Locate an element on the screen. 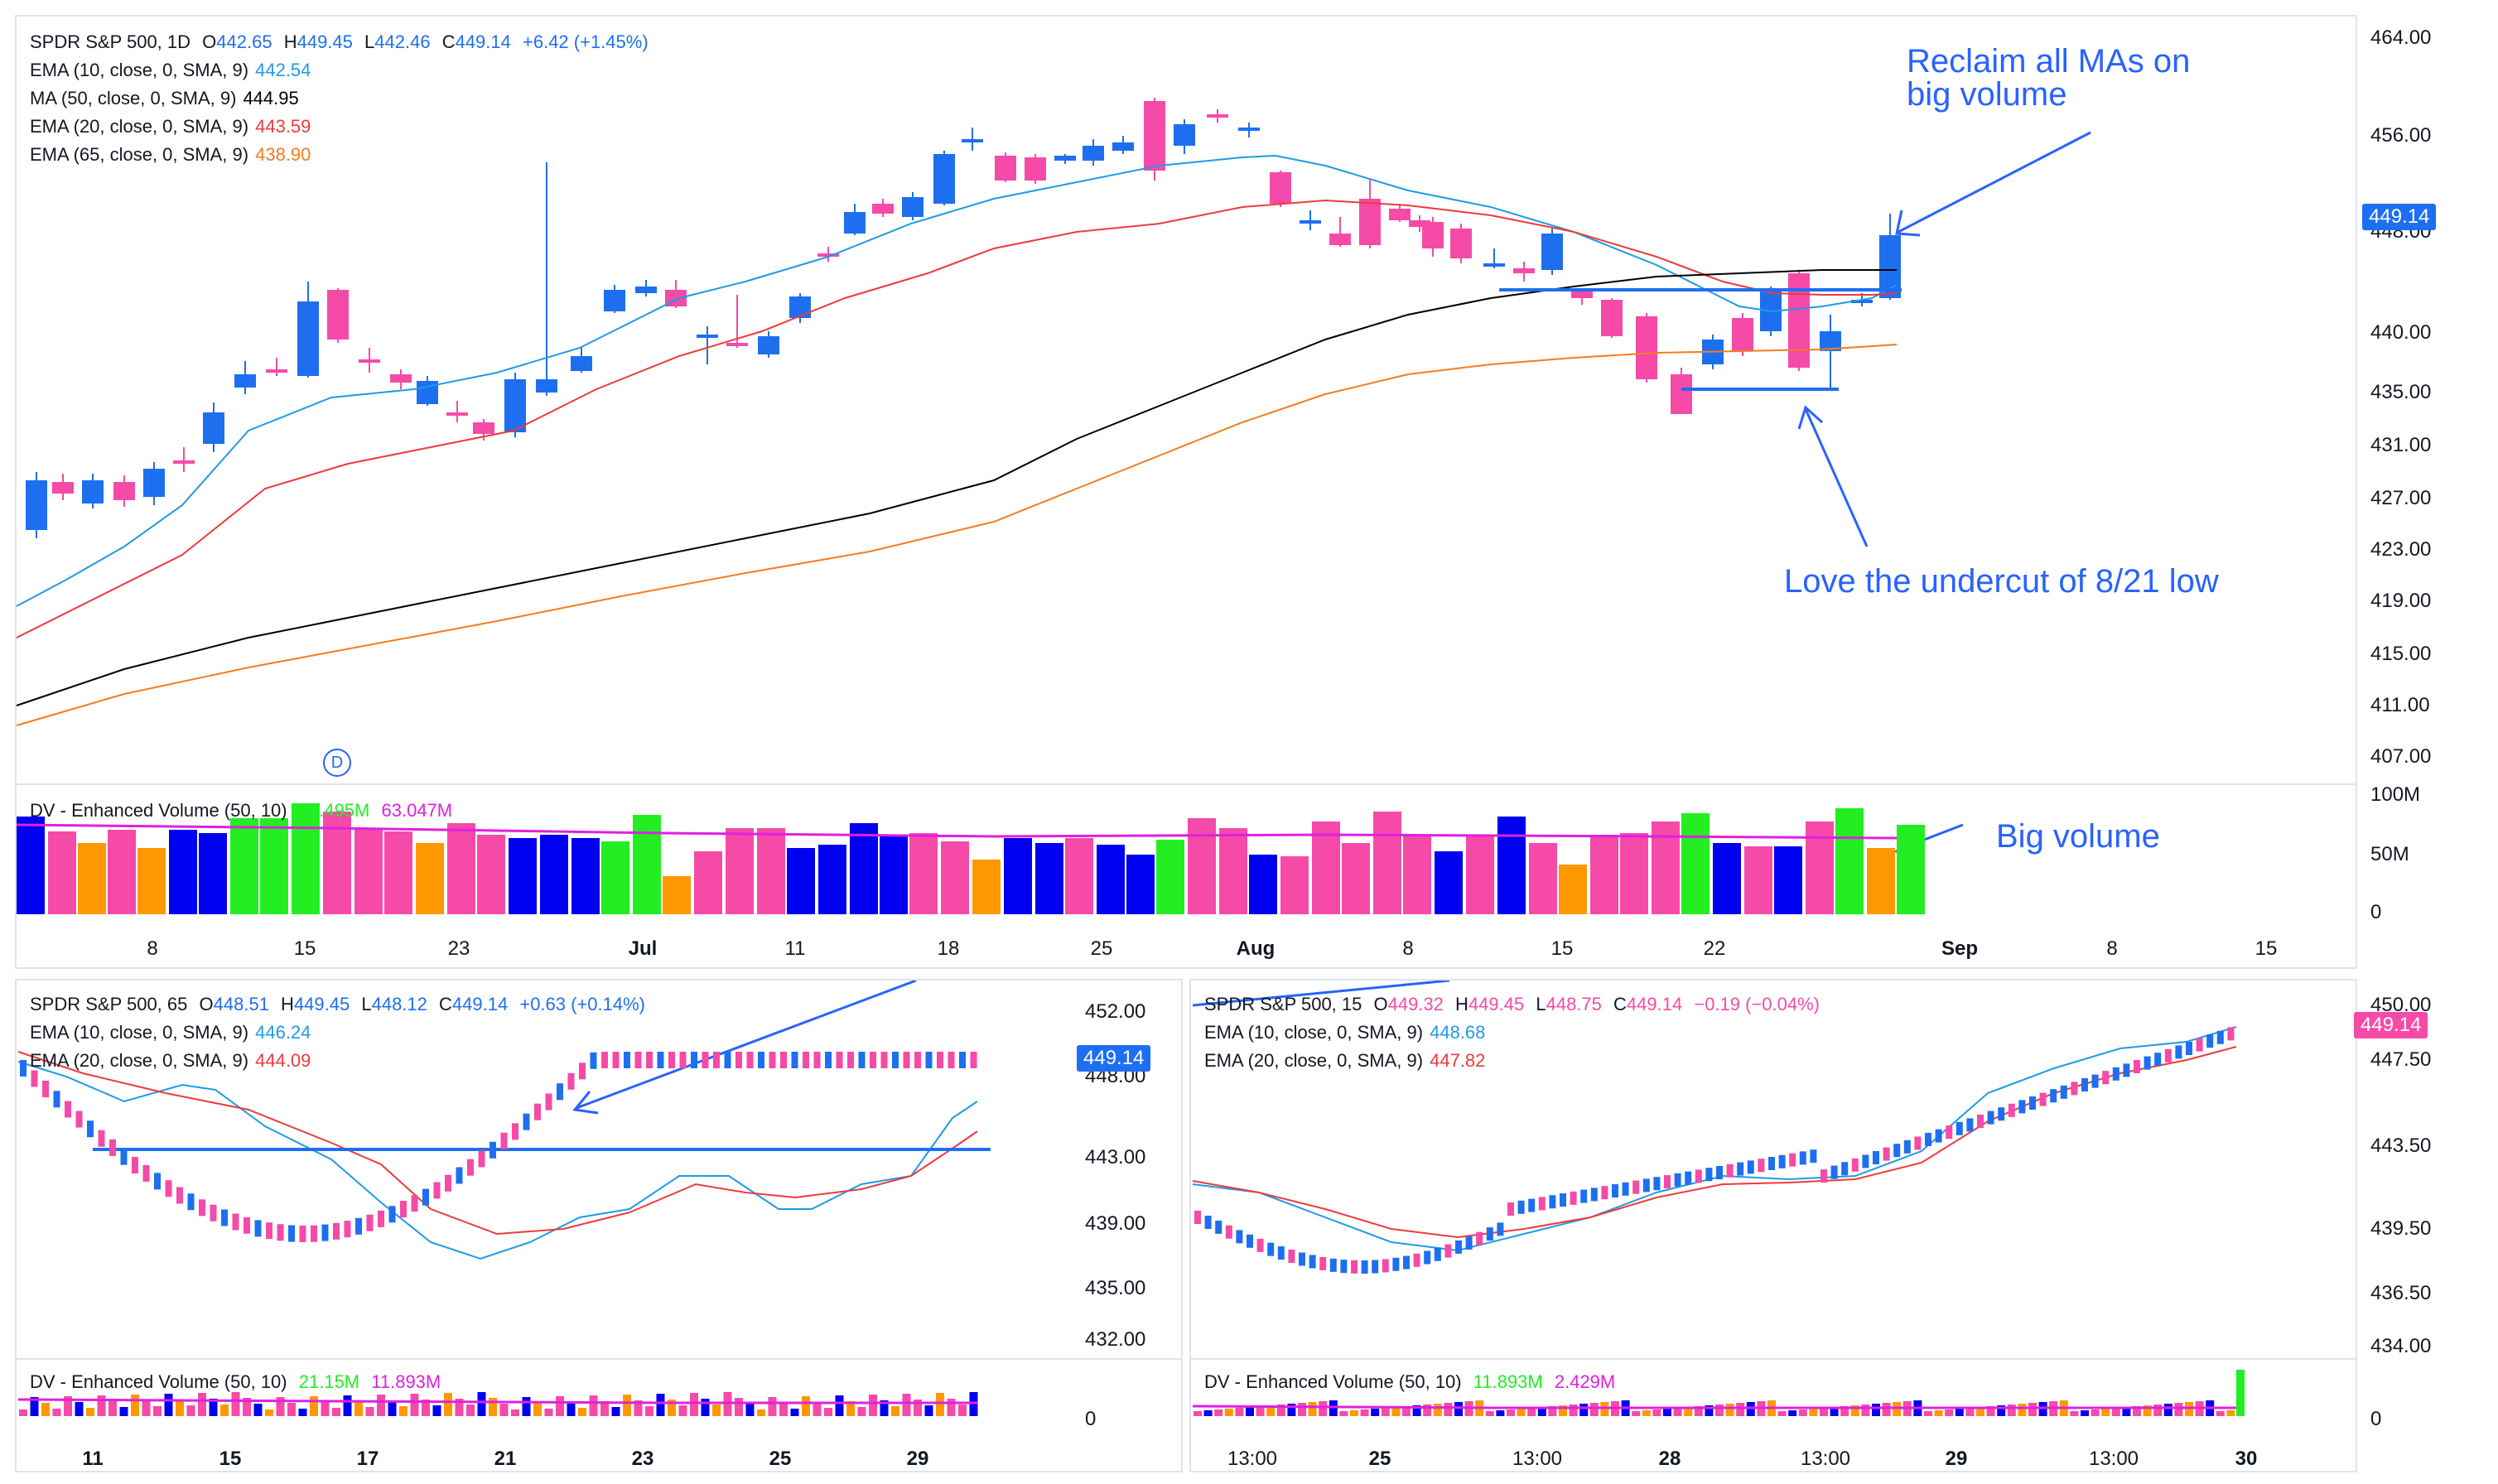 This screenshot has width=2498, height=1484. time-tick-label: 23 is located at coordinates (459, 948).